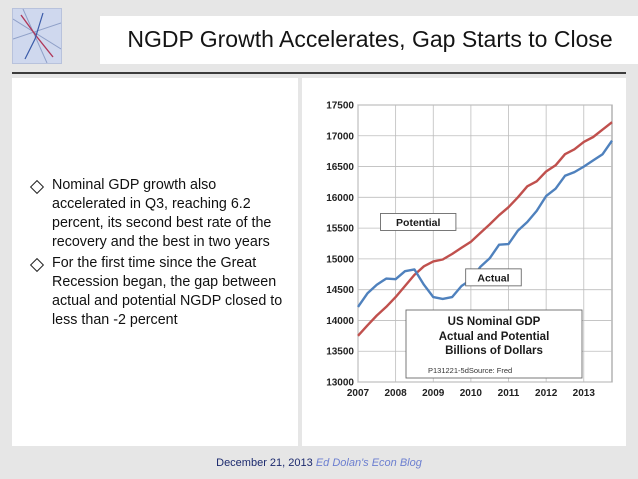  I want to click on y-tick-label: 17500, so click(340, 106).